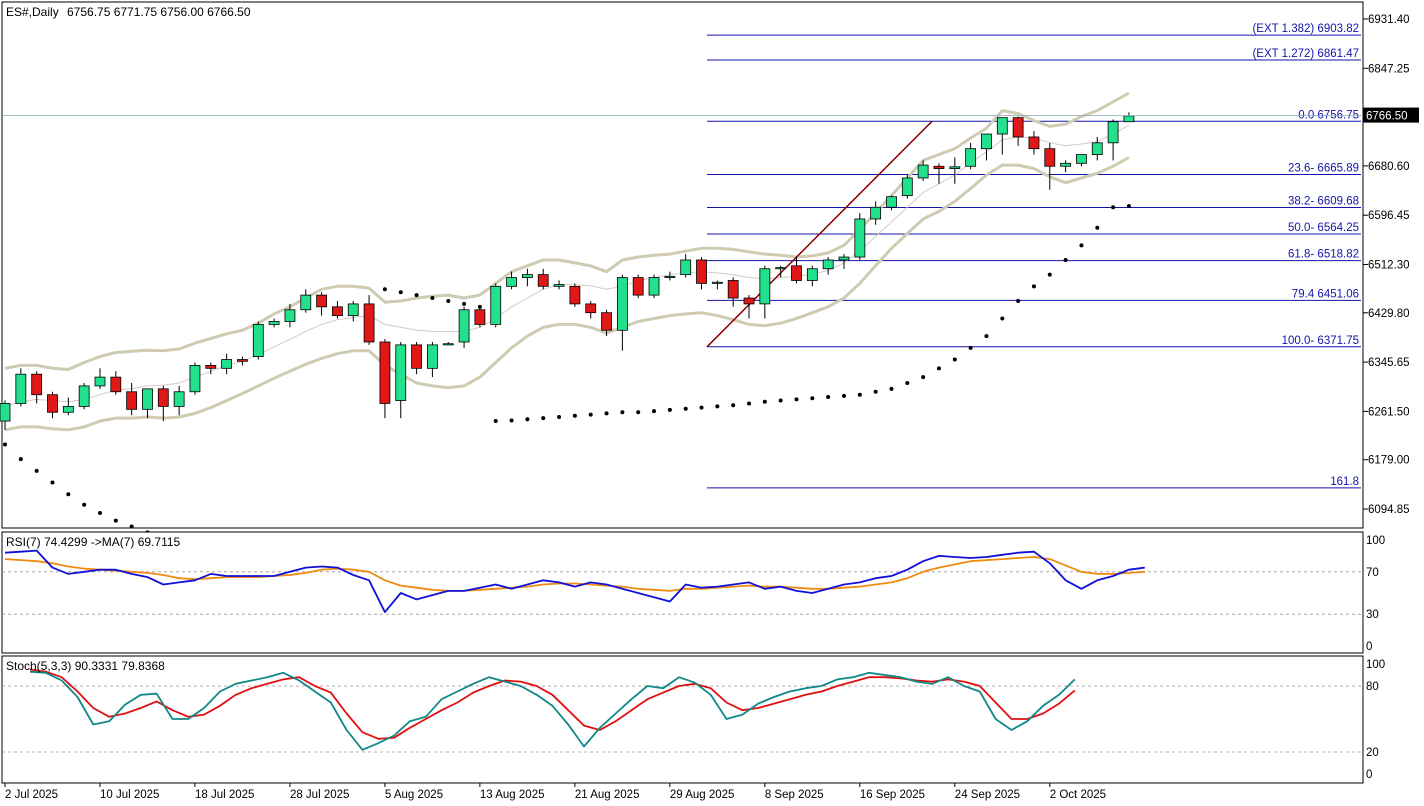 The height and width of the screenshot is (806, 1424). I want to click on stoch-tick-label: 0, so click(1369, 775).